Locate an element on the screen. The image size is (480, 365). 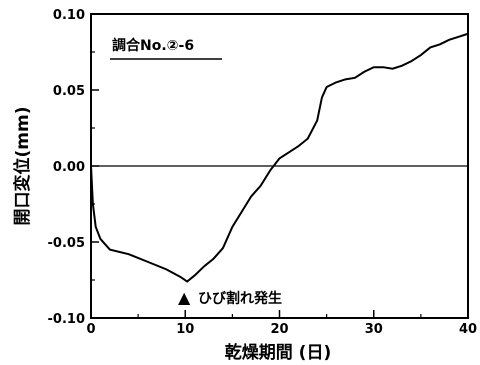
y-tick-label: 0.00 is located at coordinates (69, 167).